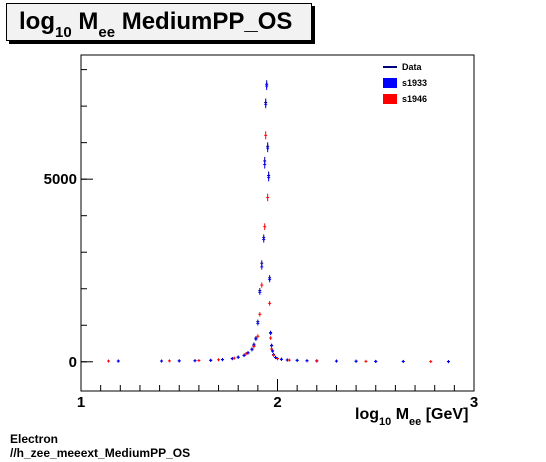 The height and width of the screenshot is (462, 546). What do you see at coordinates (34, 439) in the screenshot?
I see `footer-line1: Electron` at bounding box center [34, 439].